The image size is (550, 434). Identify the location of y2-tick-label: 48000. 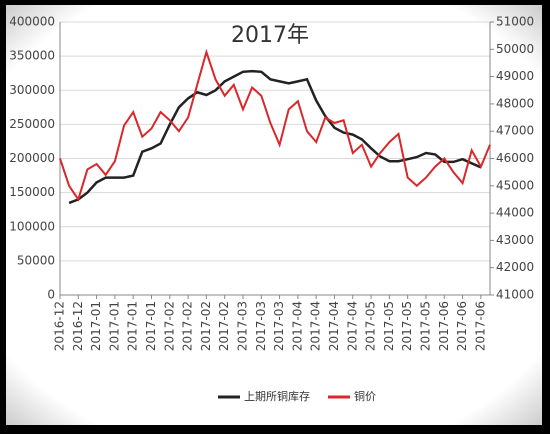
(515, 103).